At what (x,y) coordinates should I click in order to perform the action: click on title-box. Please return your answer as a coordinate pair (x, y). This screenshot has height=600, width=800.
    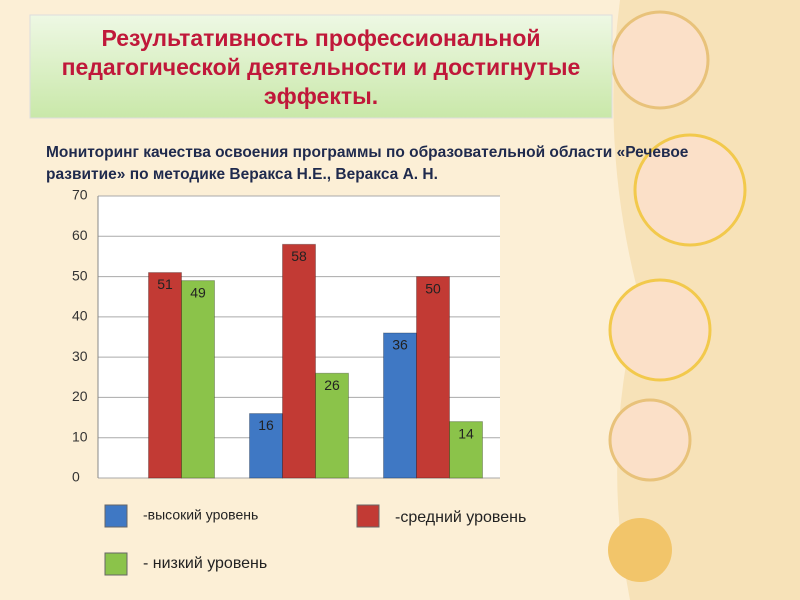
    Looking at the image, I should click on (321, 66).